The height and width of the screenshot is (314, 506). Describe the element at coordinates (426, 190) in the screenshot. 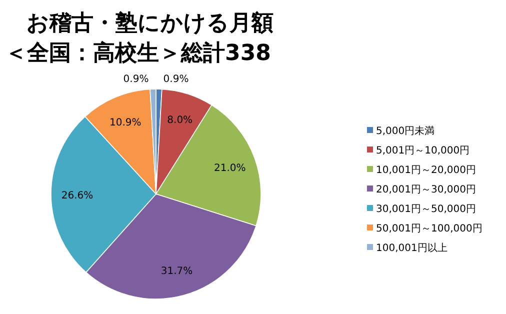

I see `legend-label: 20,001円～30,000円` at that location.